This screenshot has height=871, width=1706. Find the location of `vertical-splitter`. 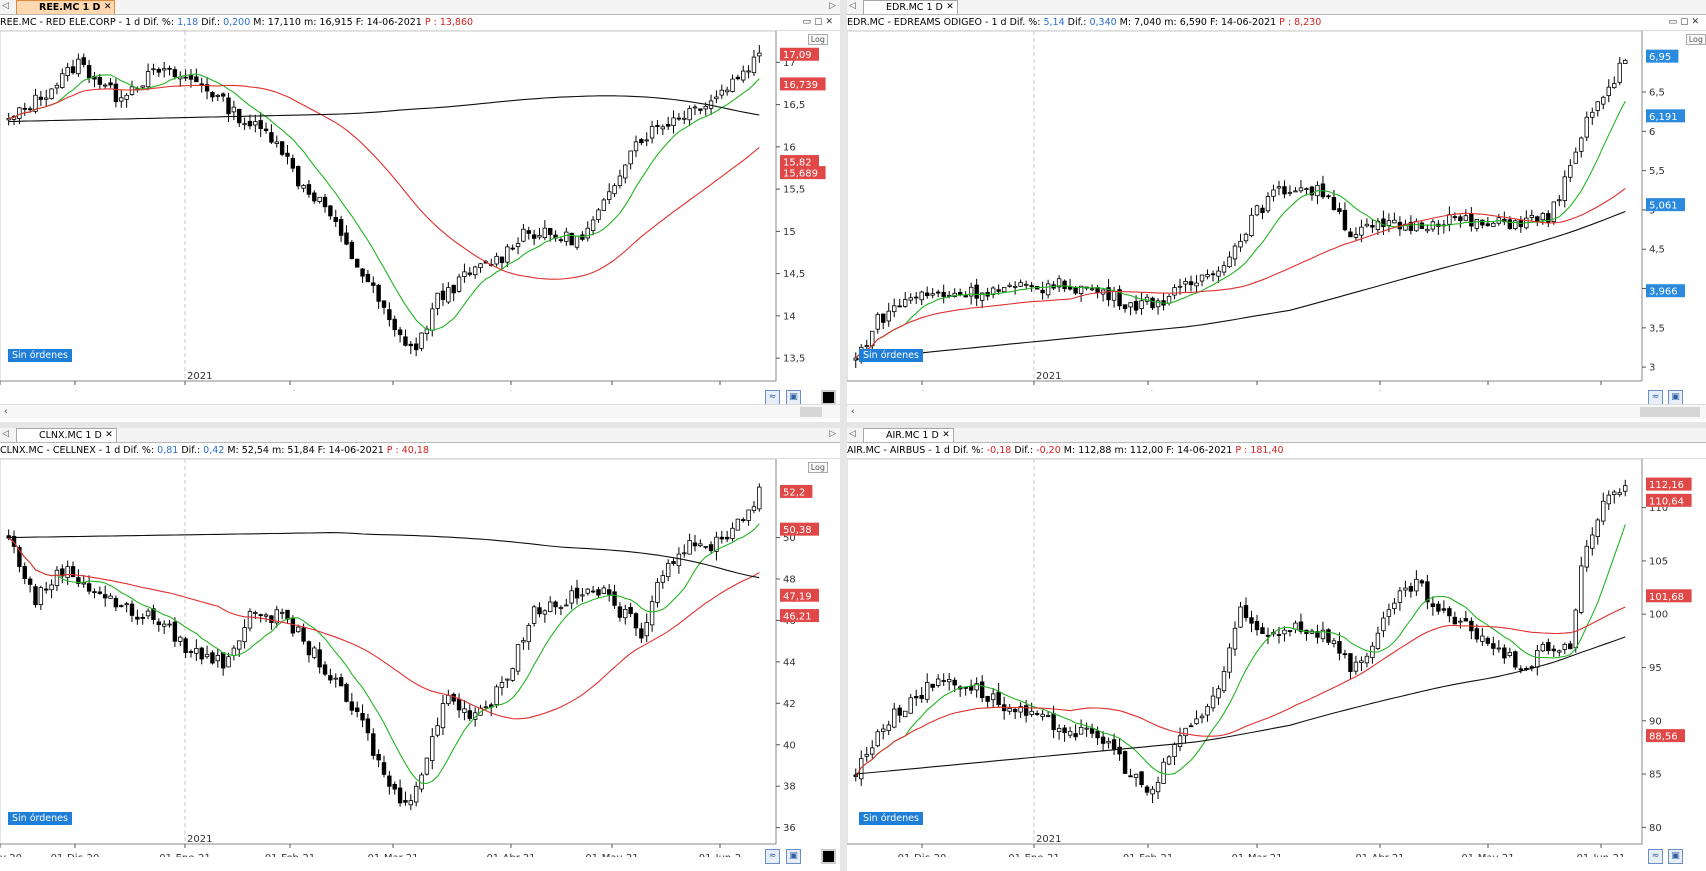

vertical-splitter is located at coordinates (843, 435).